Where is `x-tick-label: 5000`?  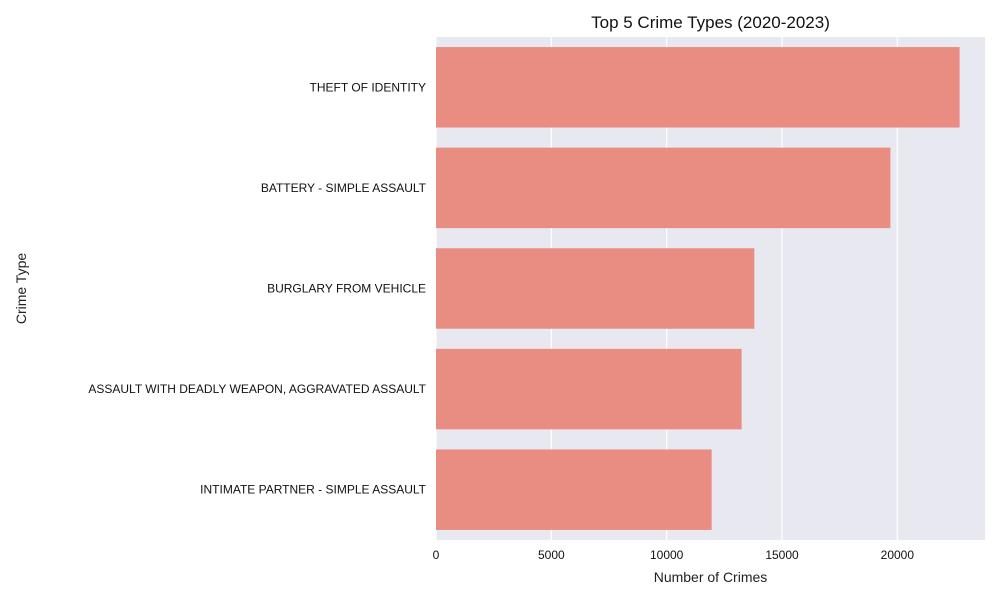
x-tick-label: 5000 is located at coordinates (551, 555).